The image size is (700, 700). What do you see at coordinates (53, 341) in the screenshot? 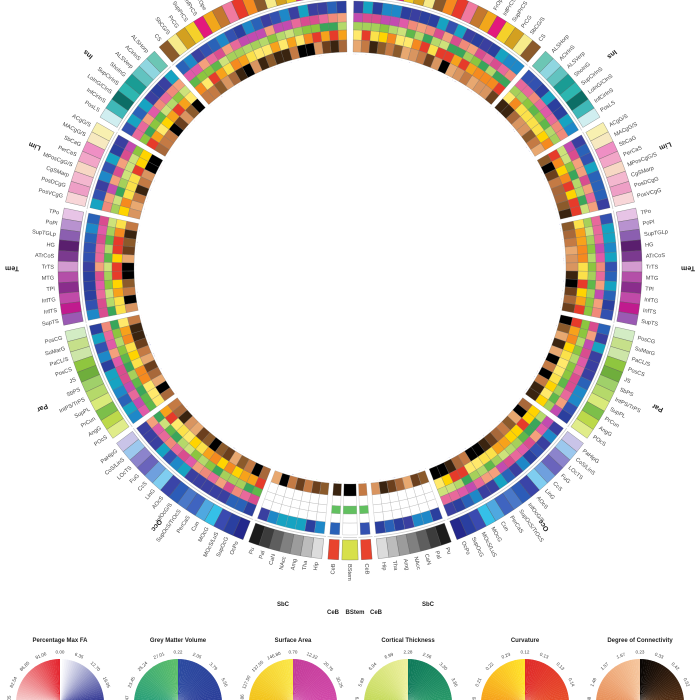
I see `region-label: PosCG` at bounding box center [53, 341].